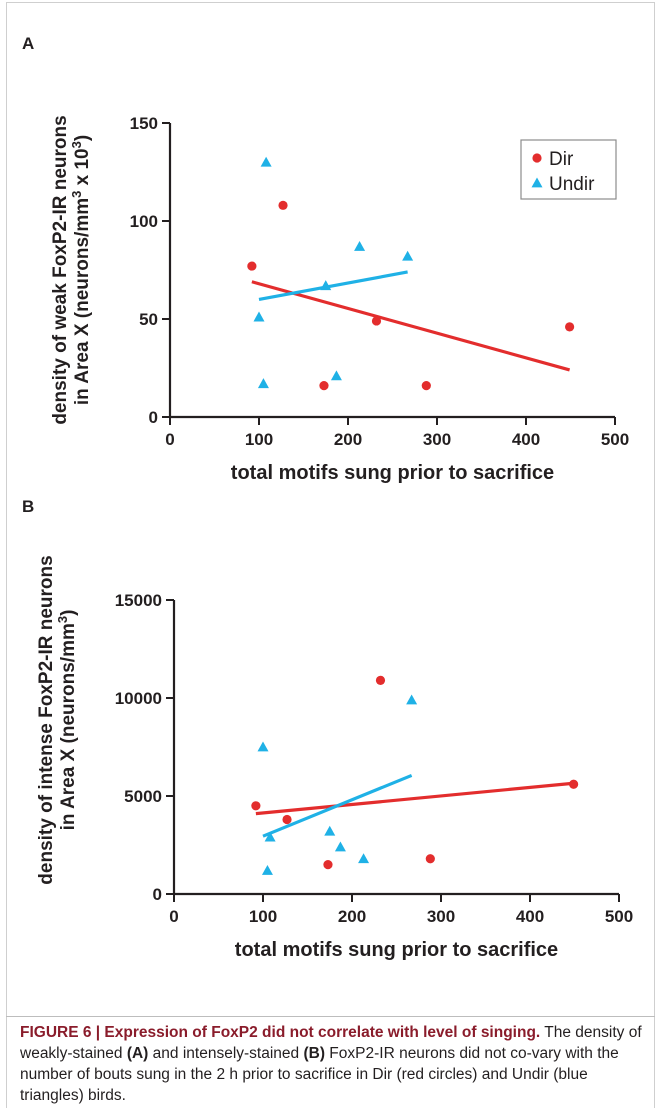  Describe the element at coordinates (143, 796) in the screenshot. I see `y-tick-label: 5000` at that location.